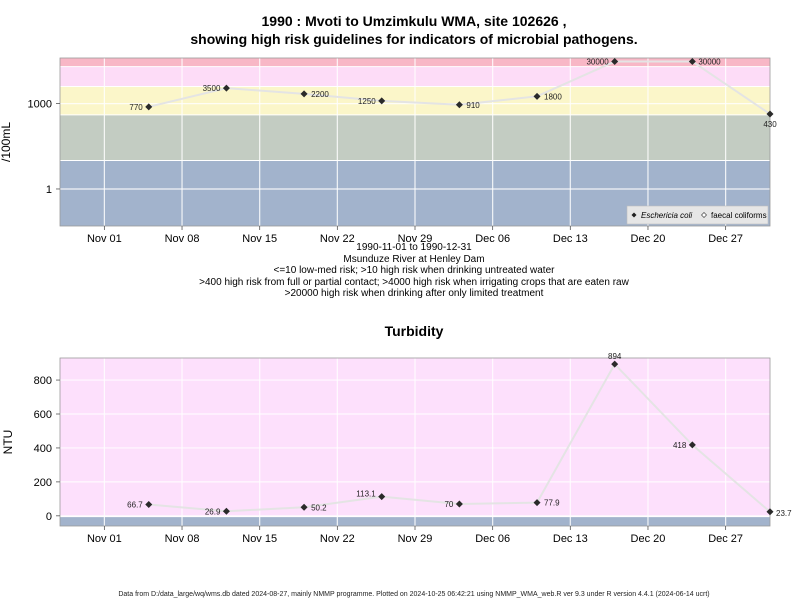 The width and height of the screenshot is (800, 600). I want to click on legend-label-ecoli: Eschericia coli, so click(666, 215).